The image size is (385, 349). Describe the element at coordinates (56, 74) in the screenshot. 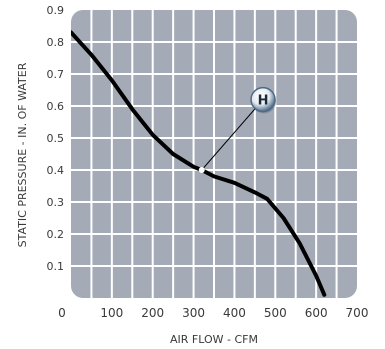

I see `y-tick-label: 0.7` at that location.